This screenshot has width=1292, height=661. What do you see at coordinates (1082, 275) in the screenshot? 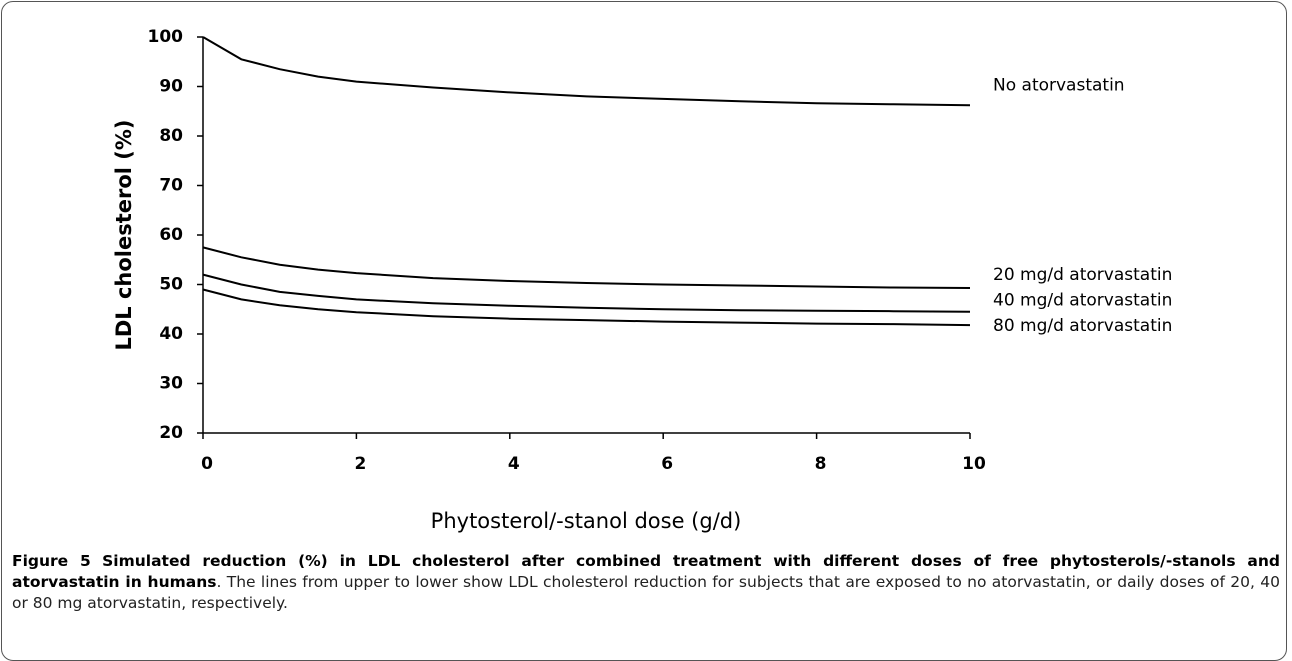
I see `series-label: 20 mg/d atorvastatin` at bounding box center [1082, 275].